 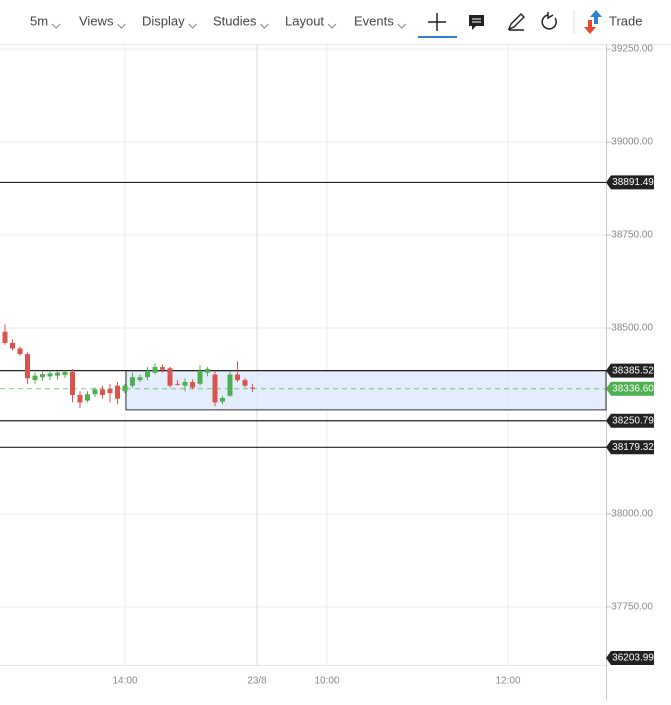 I want to click on x-tick-label: 12:00, so click(x=507, y=681).